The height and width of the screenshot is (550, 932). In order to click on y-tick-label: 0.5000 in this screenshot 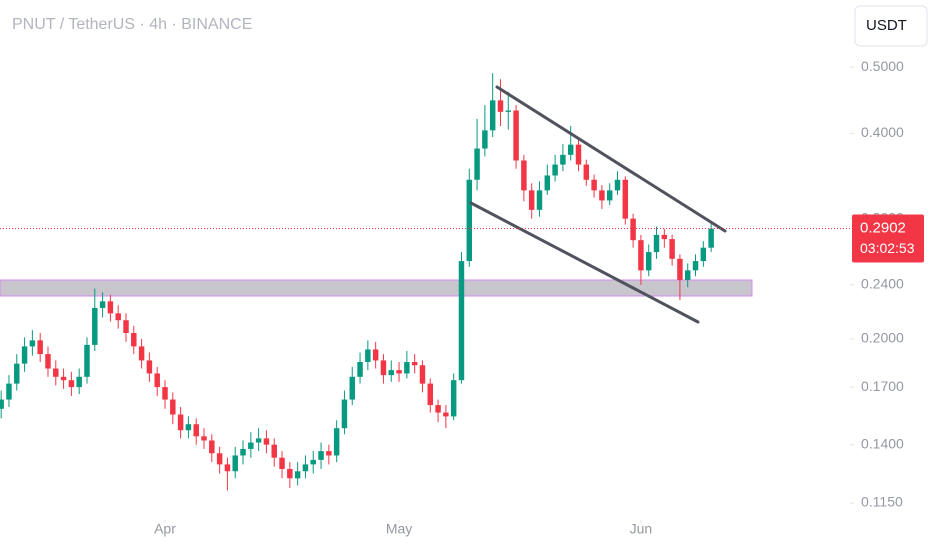, I will do `click(882, 66)`.